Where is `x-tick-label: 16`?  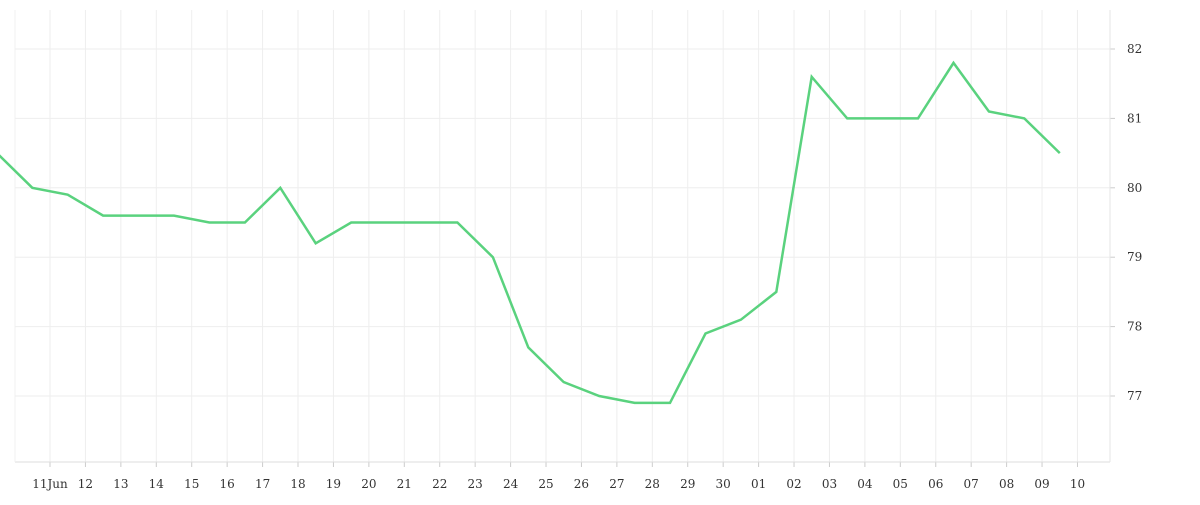 x-tick-label: 16 is located at coordinates (227, 484).